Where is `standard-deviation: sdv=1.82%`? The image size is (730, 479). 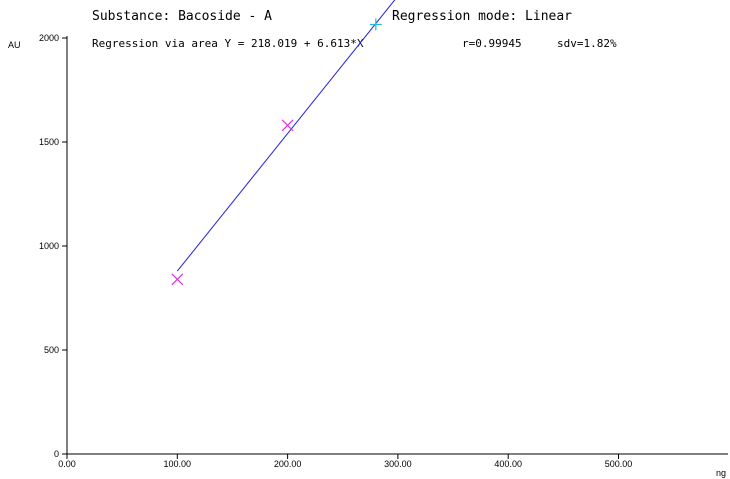
standard-deviation: sdv=1.82% is located at coordinates (587, 43).